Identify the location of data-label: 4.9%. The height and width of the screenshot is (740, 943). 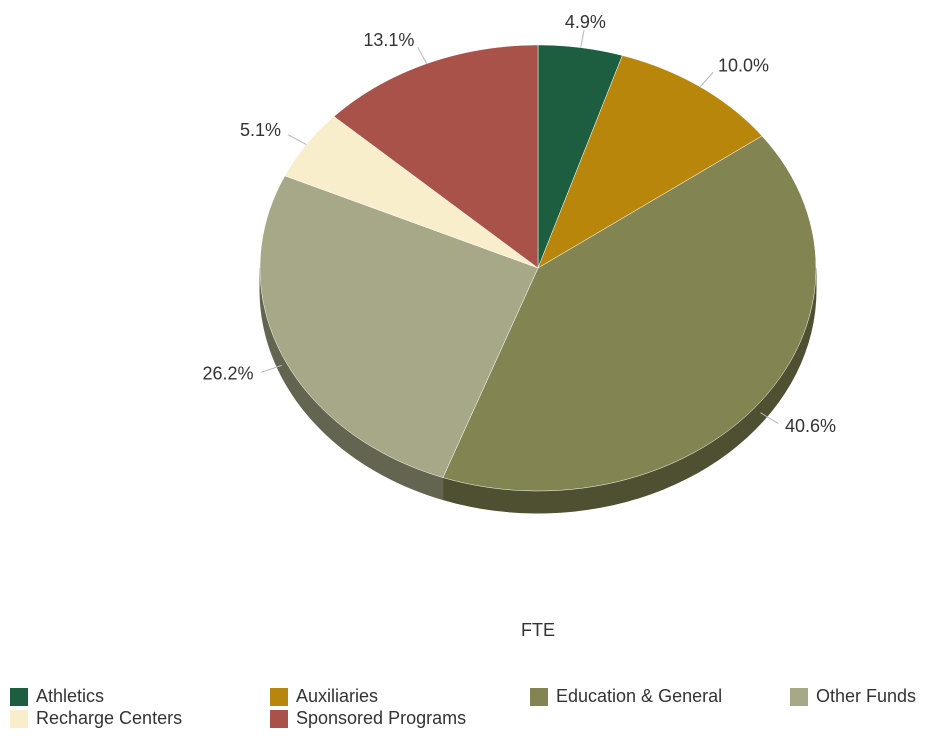
(585, 22).